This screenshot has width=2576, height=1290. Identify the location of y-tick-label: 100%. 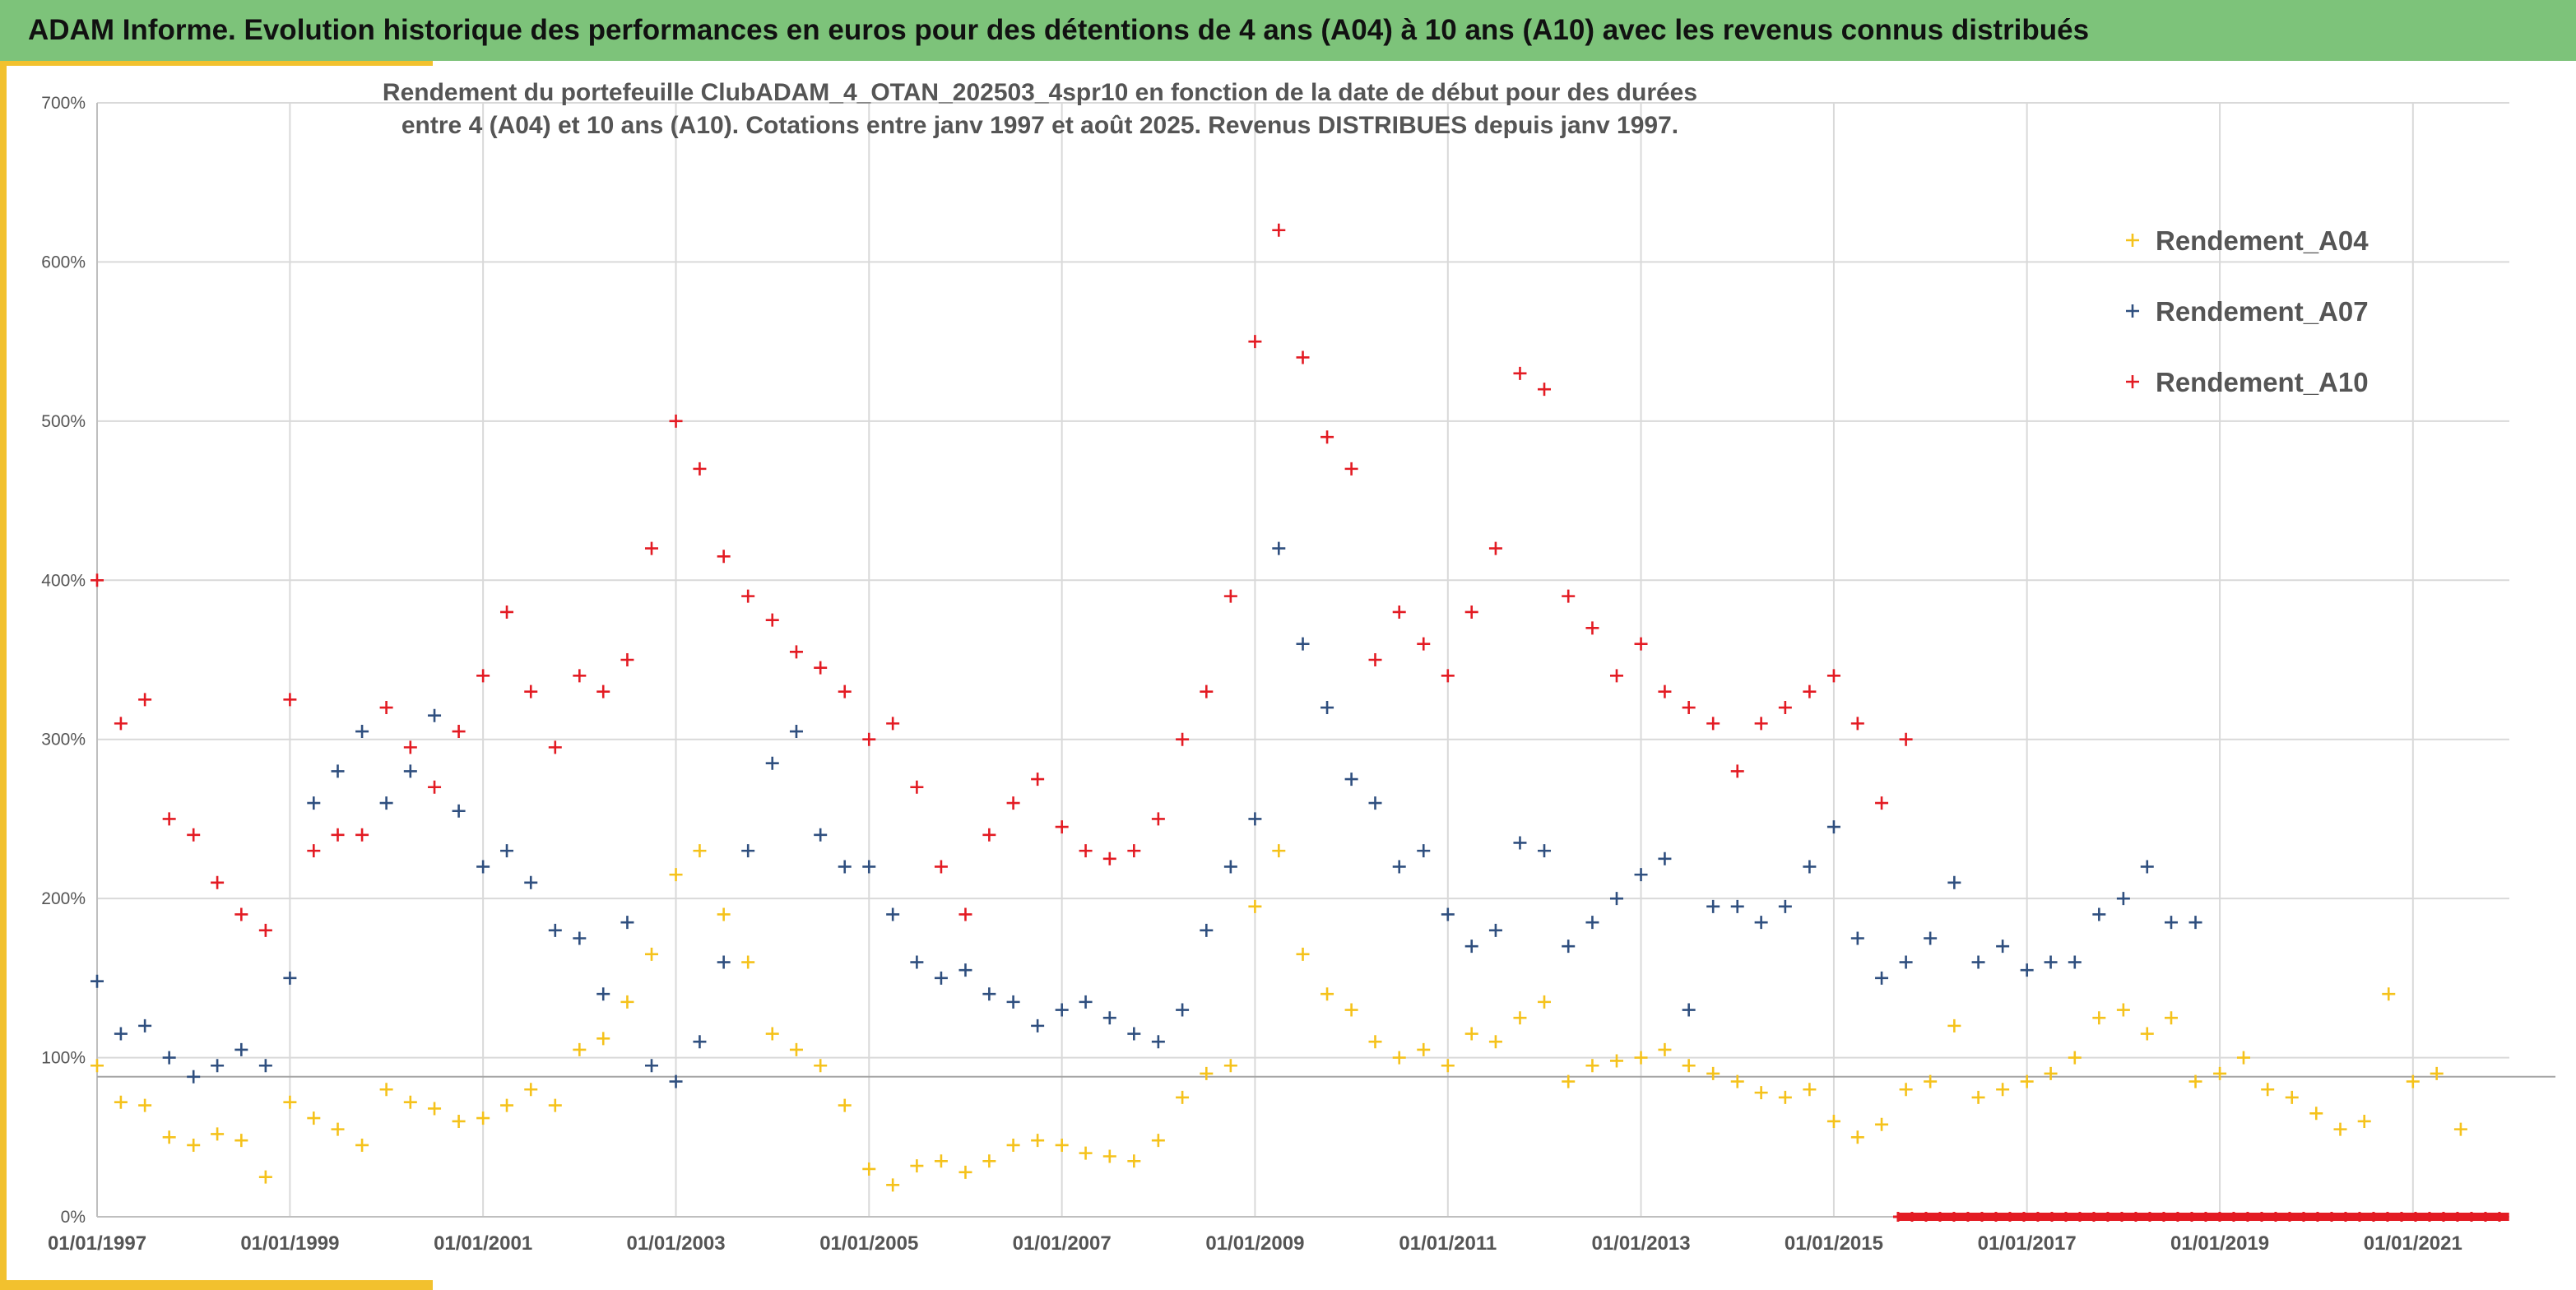
(64, 1058).